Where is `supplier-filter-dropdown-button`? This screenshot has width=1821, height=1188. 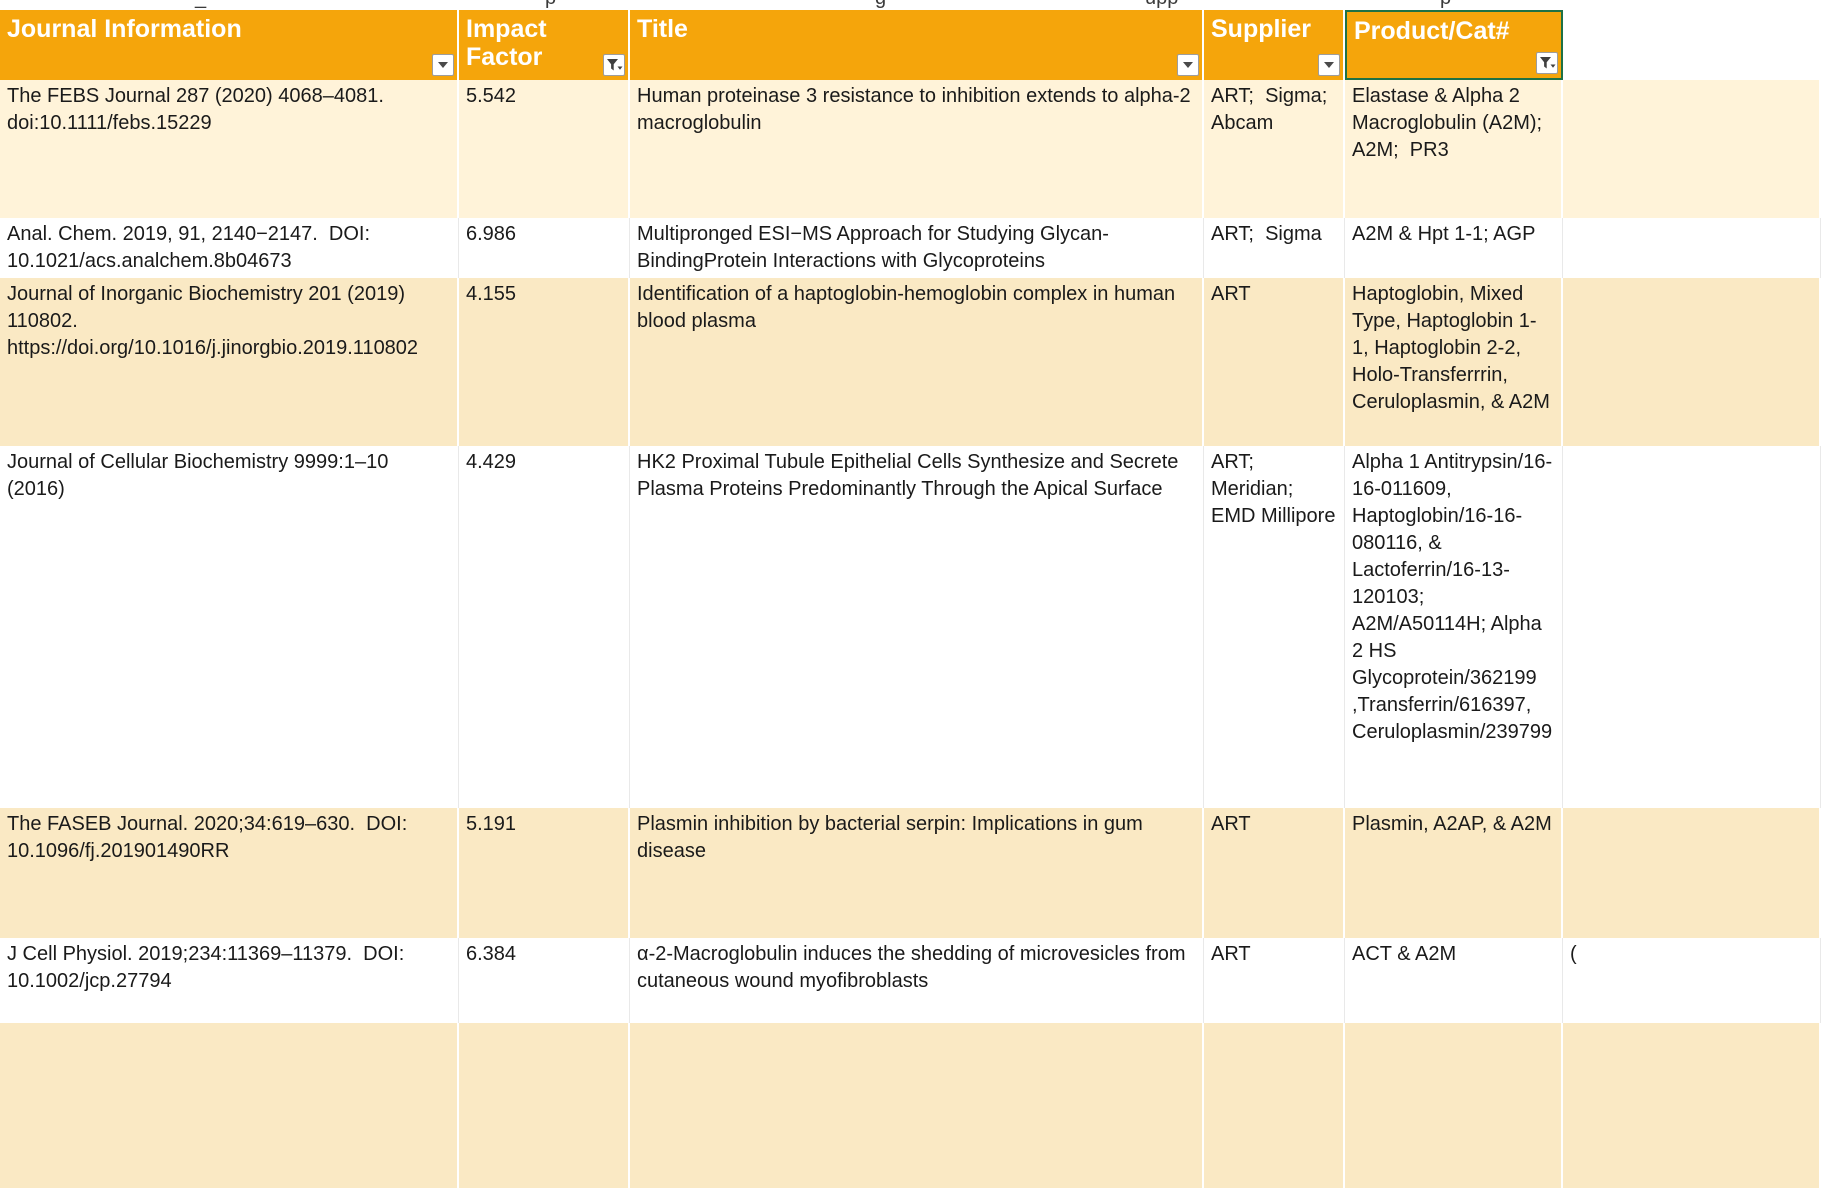
supplier-filter-dropdown-button is located at coordinates (1329, 65).